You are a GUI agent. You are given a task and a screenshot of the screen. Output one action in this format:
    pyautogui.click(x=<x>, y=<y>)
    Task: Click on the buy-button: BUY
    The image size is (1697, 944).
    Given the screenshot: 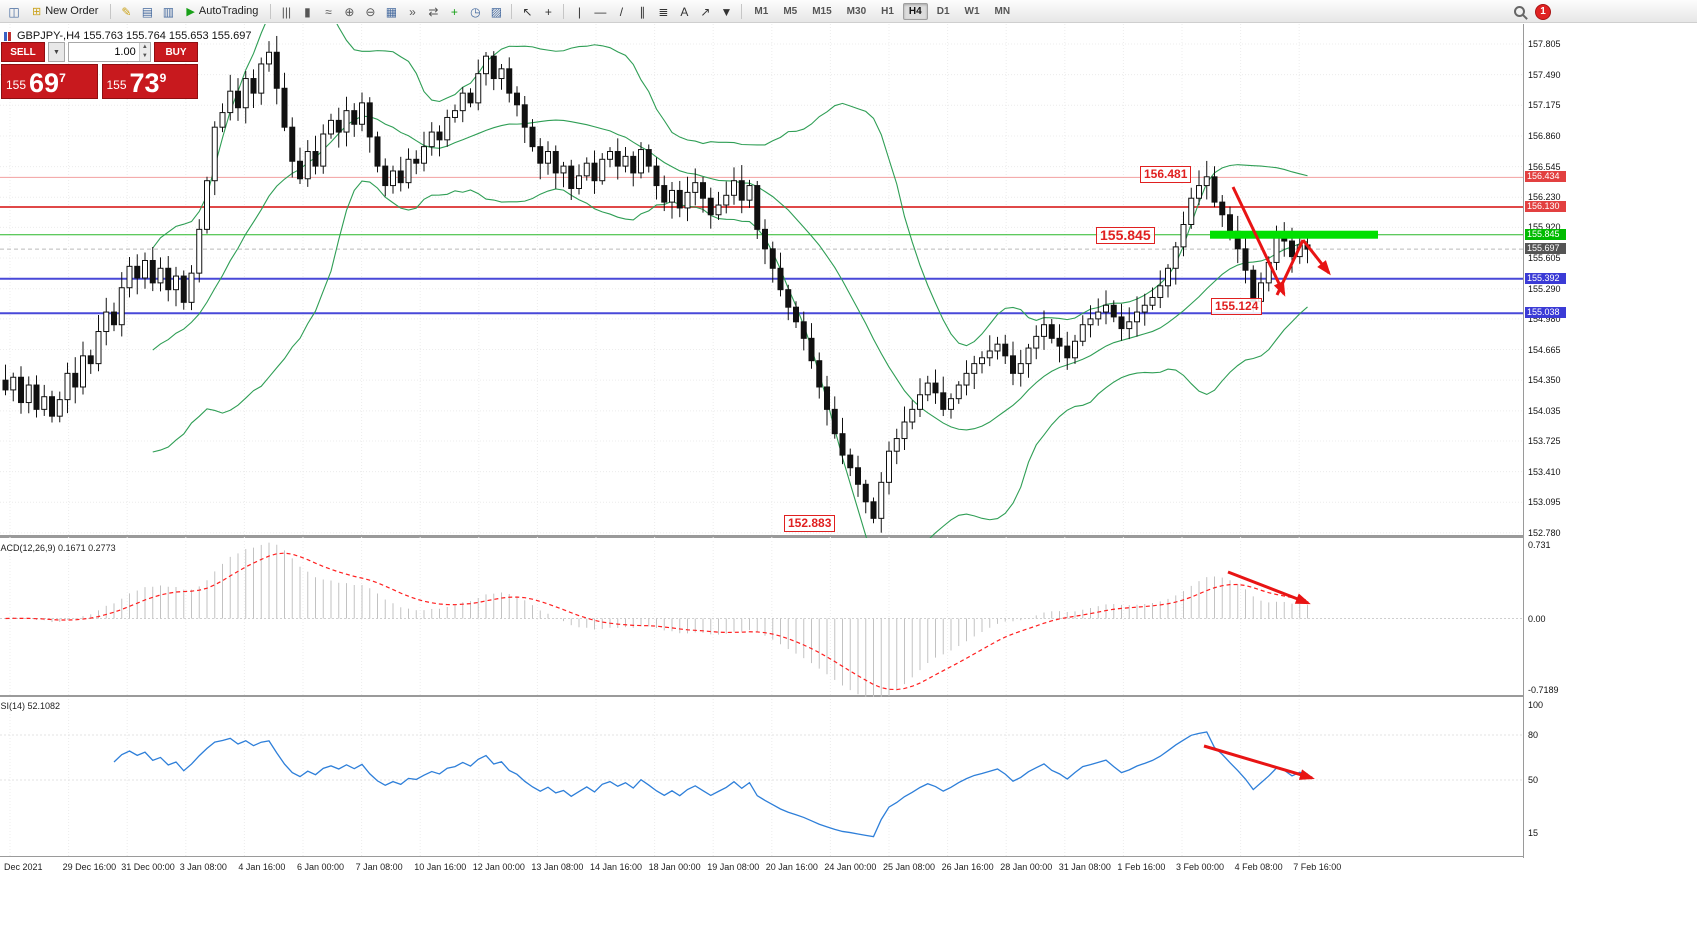 What is the action you would take?
    pyautogui.click(x=176, y=52)
    